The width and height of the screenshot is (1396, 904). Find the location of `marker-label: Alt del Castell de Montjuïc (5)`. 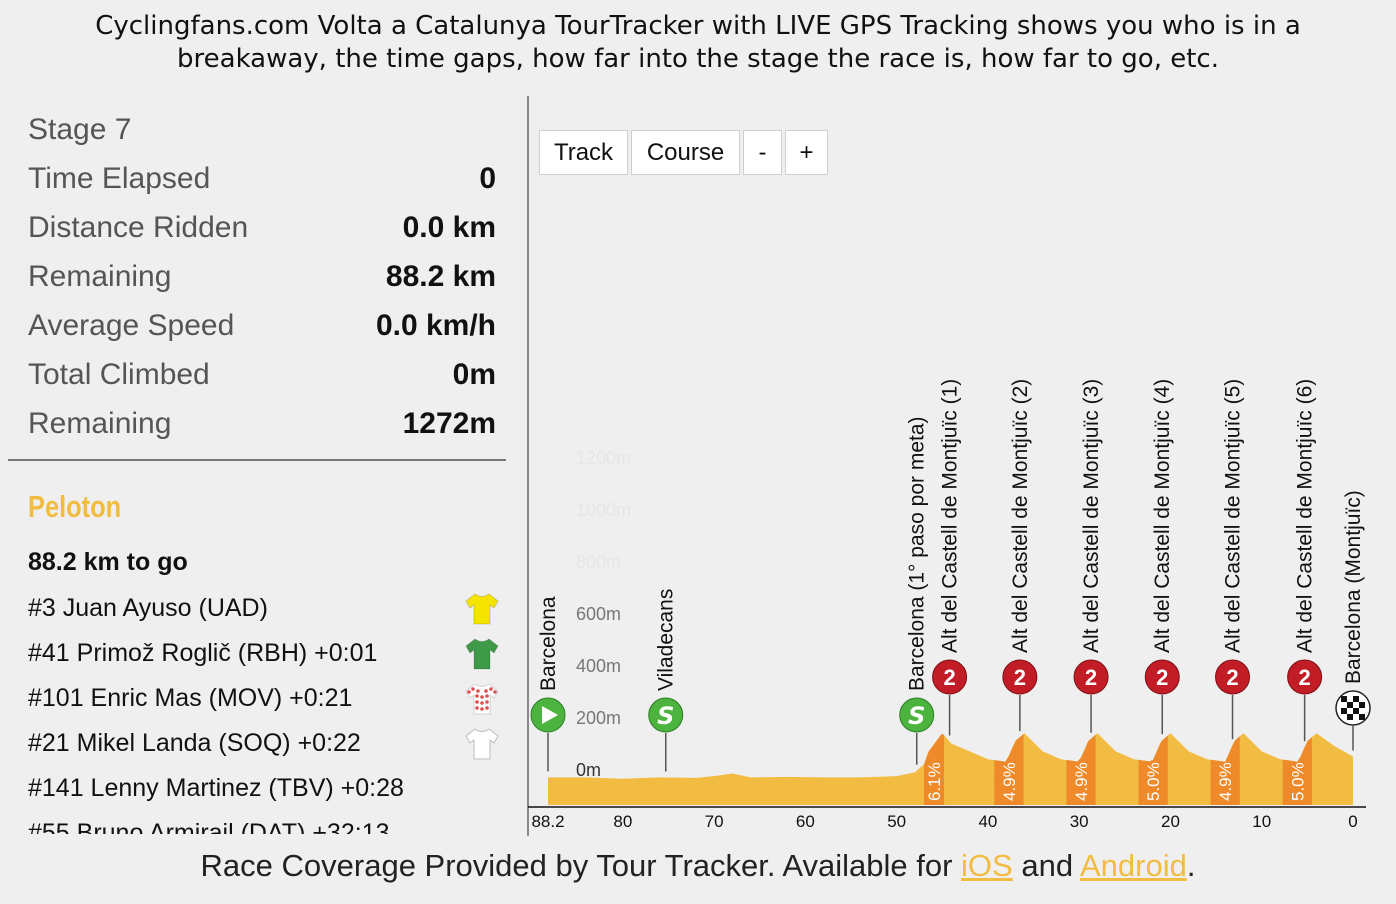

marker-label: Alt del Castell de Montjuïc (5) is located at coordinates (1233, 516).